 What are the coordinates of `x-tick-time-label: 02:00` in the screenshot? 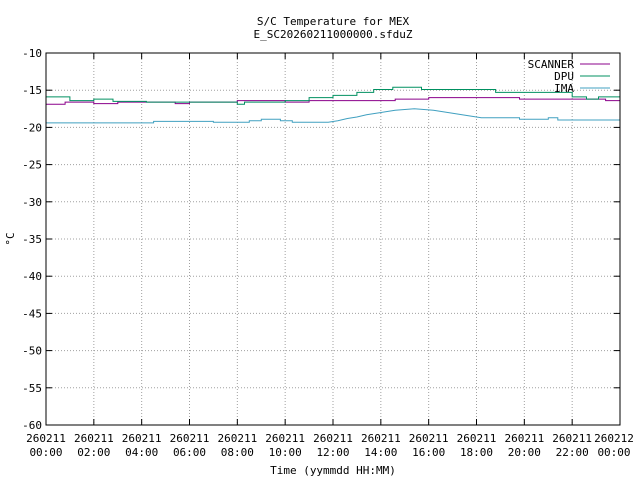 It's located at (93, 452).